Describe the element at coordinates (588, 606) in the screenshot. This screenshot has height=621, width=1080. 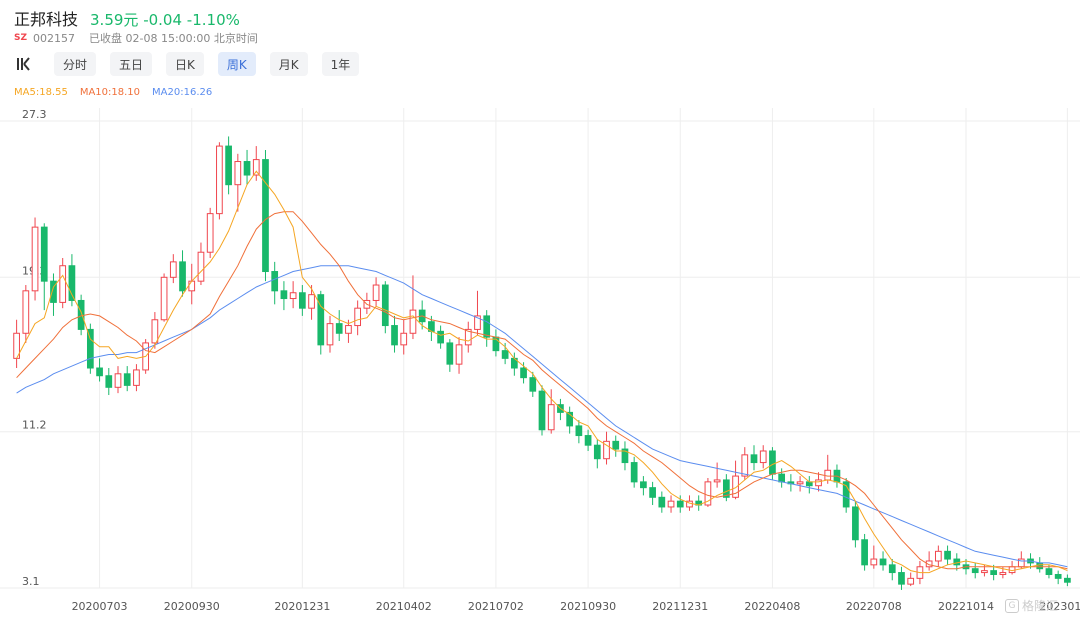
I see `x-tick-label: 20210930` at that location.